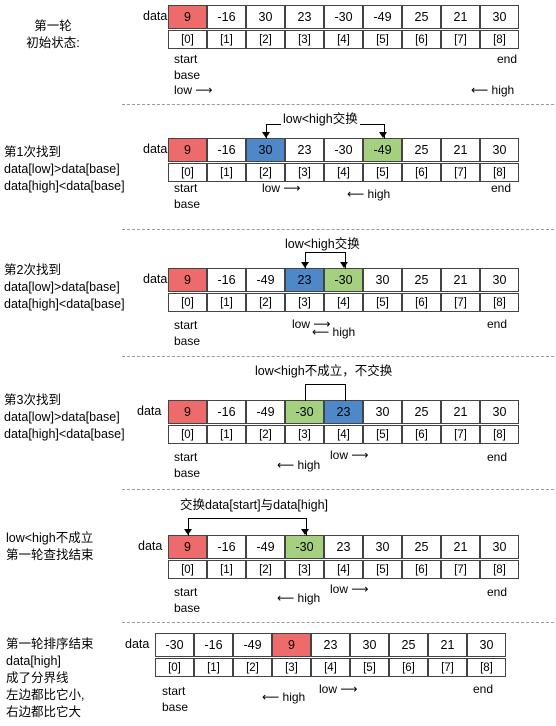 The width and height of the screenshot is (556, 726). Describe the element at coordinates (460, 302) in the screenshot. I see `array-index: [7]` at that location.